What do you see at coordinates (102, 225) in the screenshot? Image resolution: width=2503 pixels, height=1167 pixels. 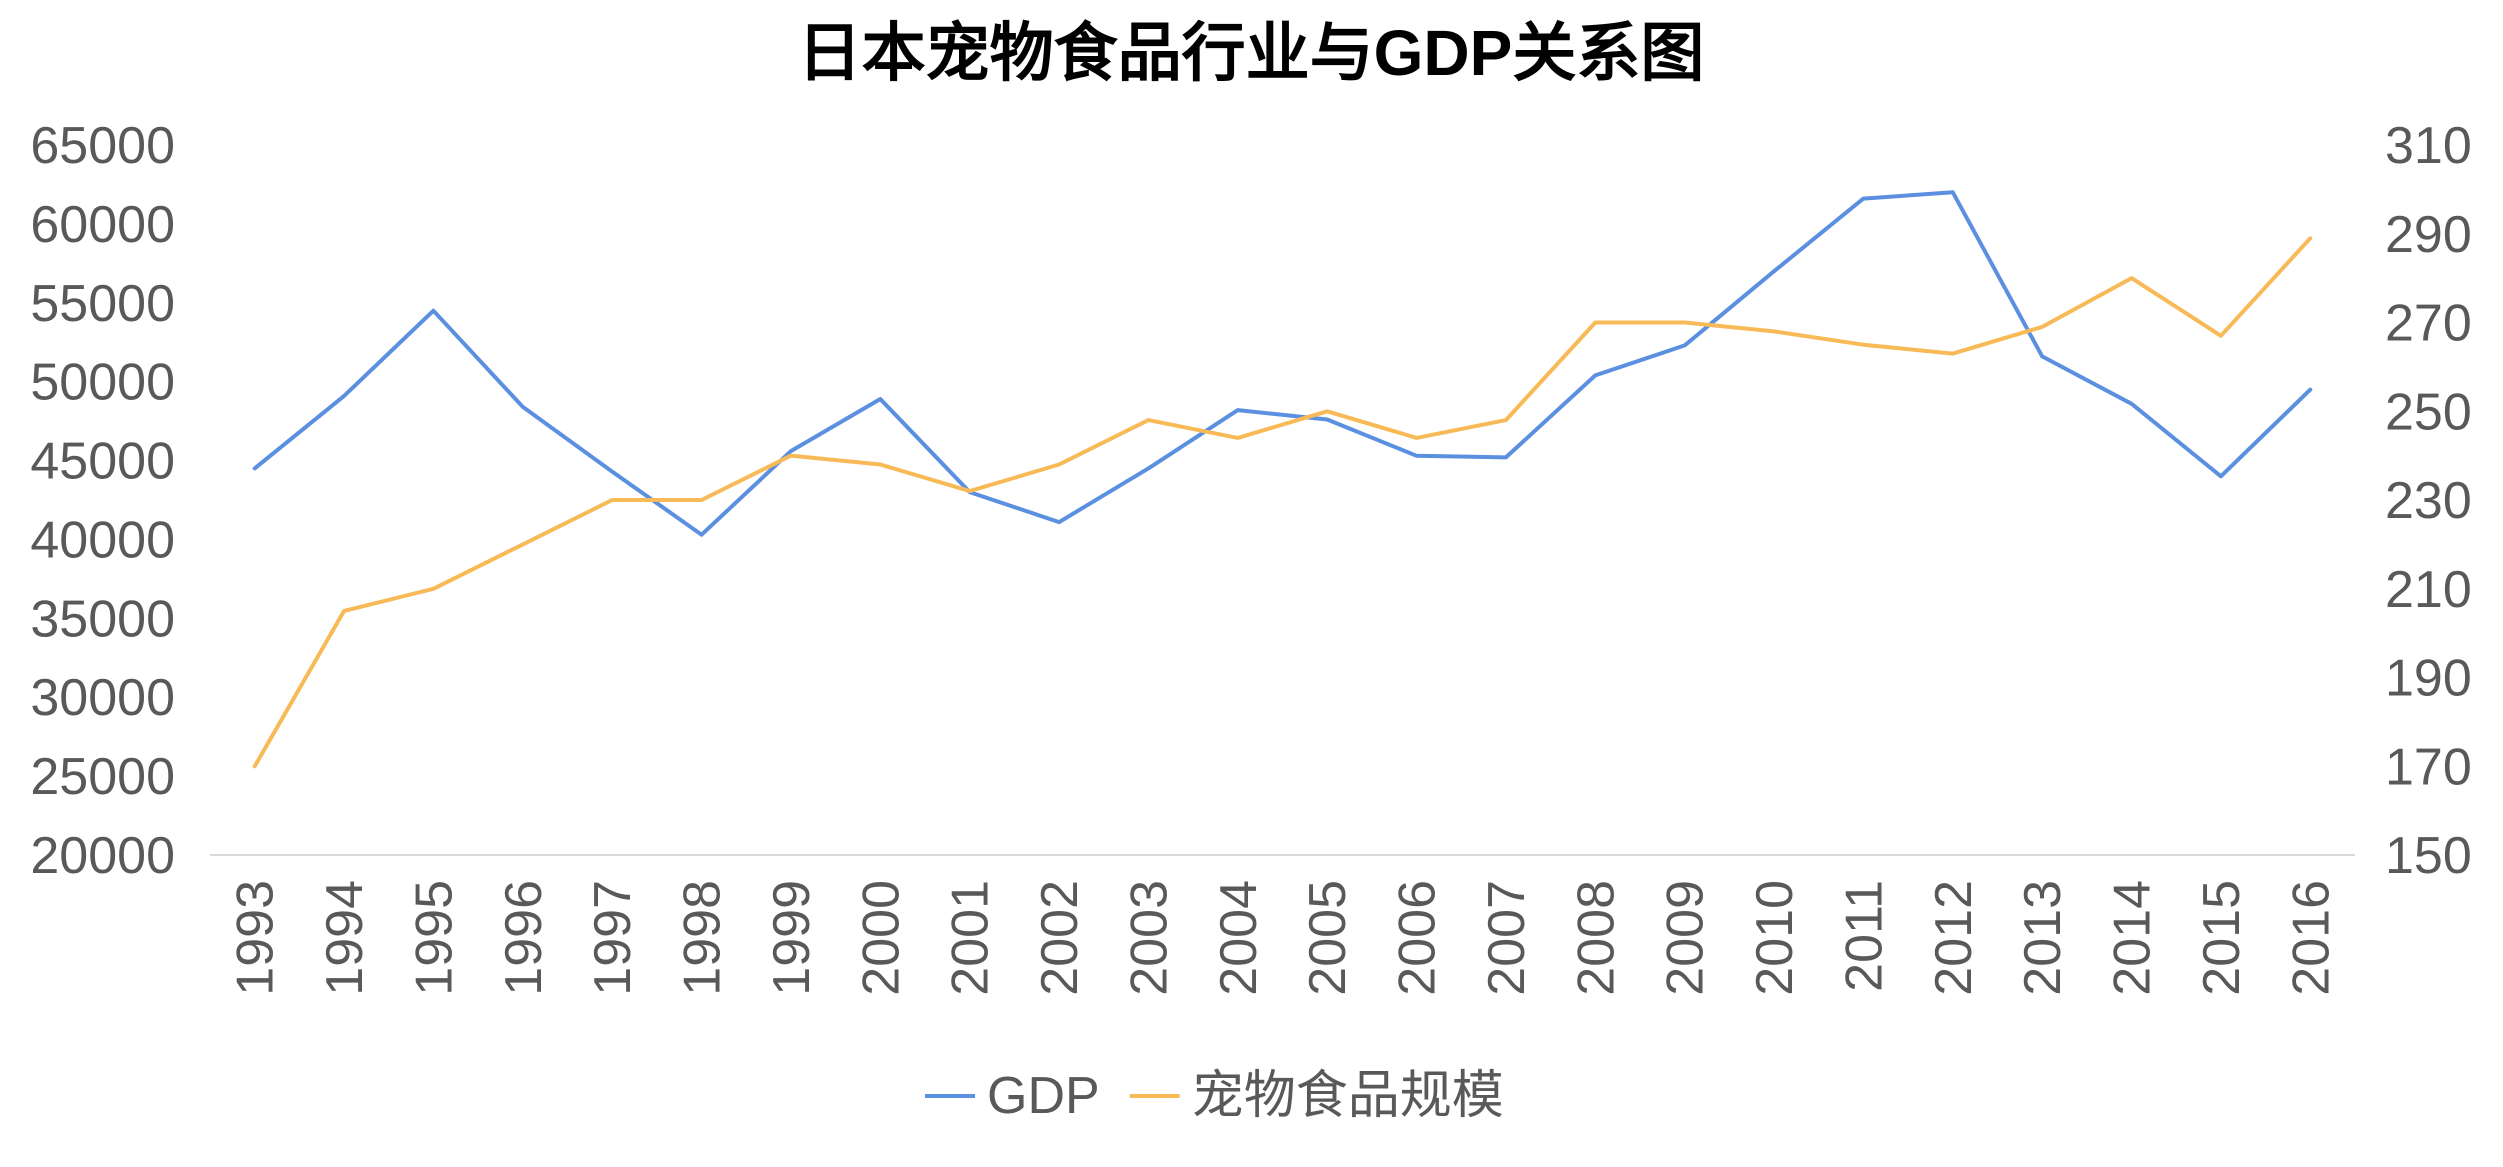 I see `y-left-tick-label: 60000` at bounding box center [102, 225].